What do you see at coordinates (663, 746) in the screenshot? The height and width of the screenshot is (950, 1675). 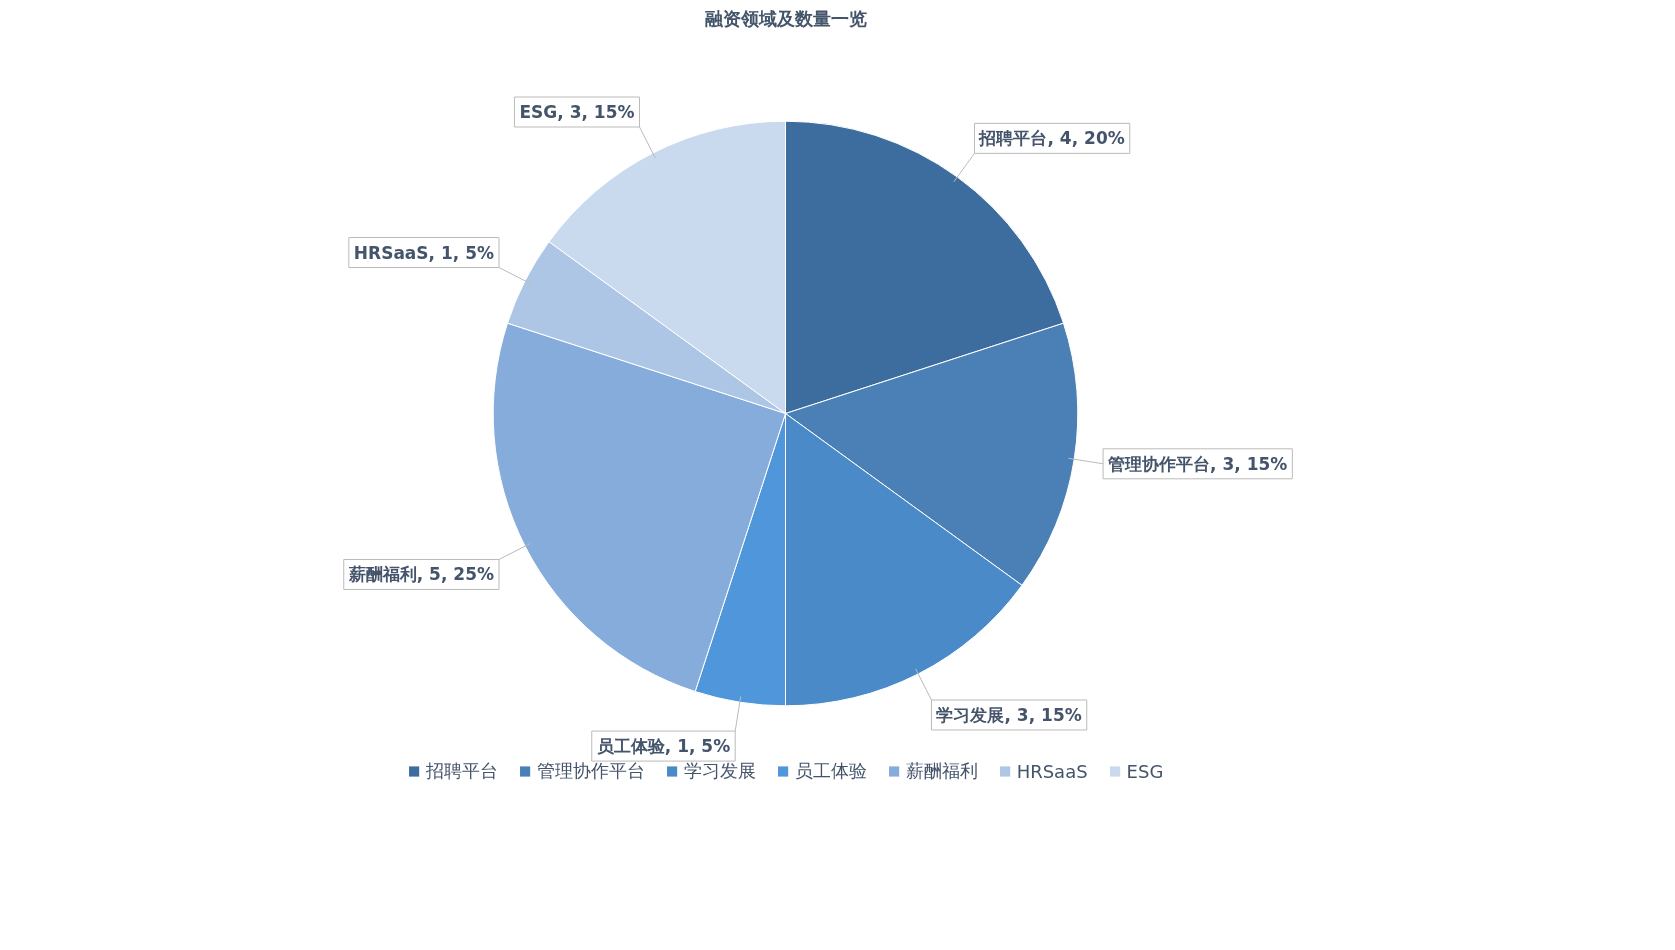 I see `data-label: 员工体验, 1, 5%` at bounding box center [663, 746].